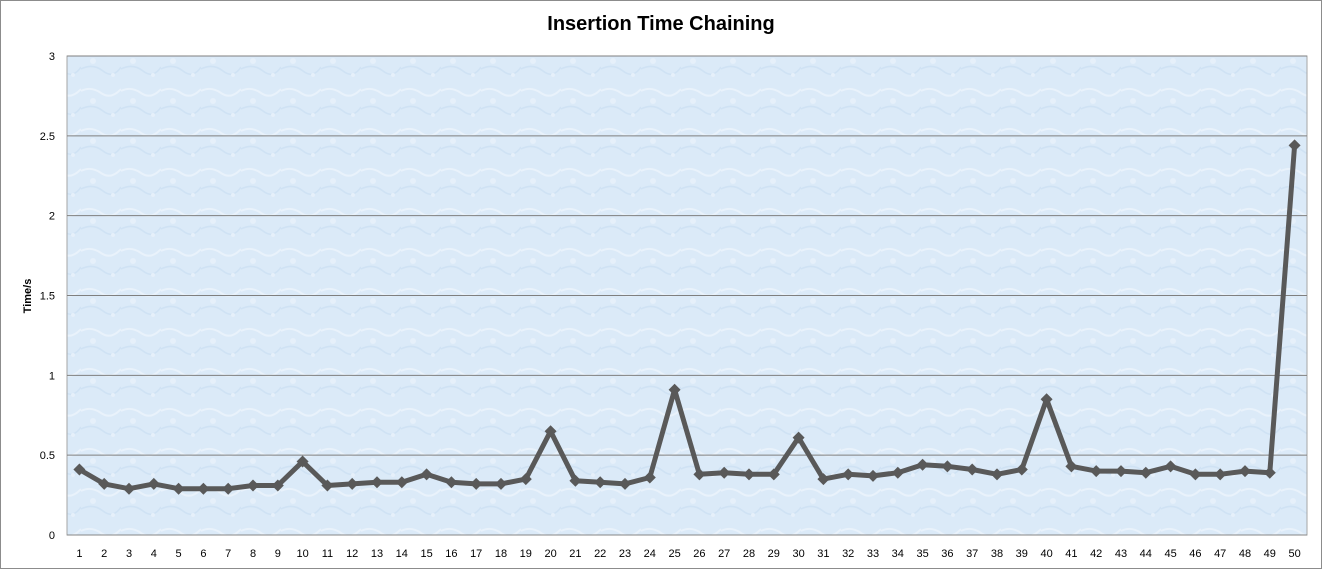 This screenshot has height=569, width=1322. I want to click on x-tick-label: 31, so click(823, 554).